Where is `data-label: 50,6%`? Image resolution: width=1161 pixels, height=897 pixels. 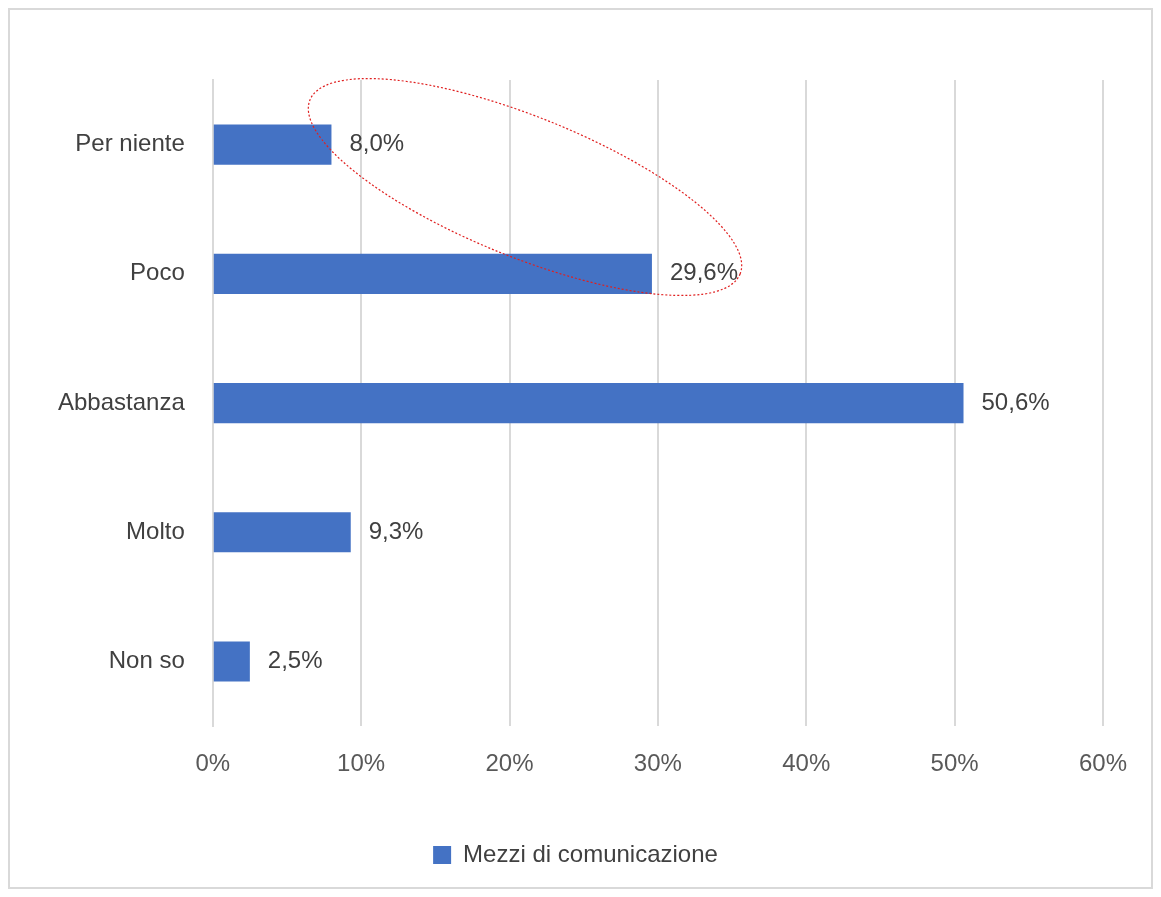 data-label: 50,6% is located at coordinates (1015, 401).